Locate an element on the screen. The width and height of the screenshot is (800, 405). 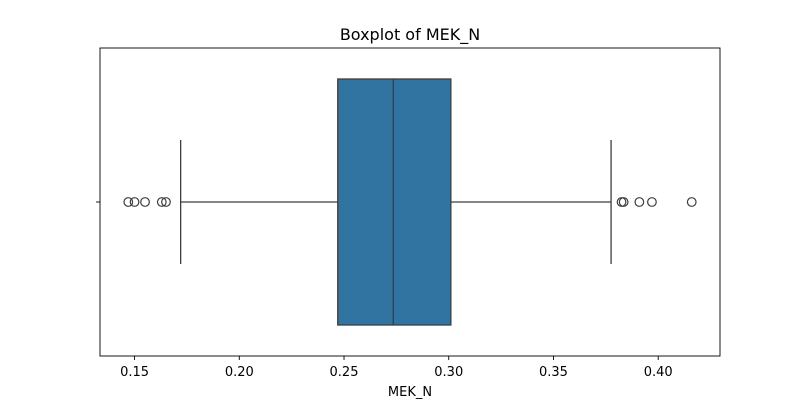
chart-title: Boxplot of MEK_N is located at coordinates (410, 35).